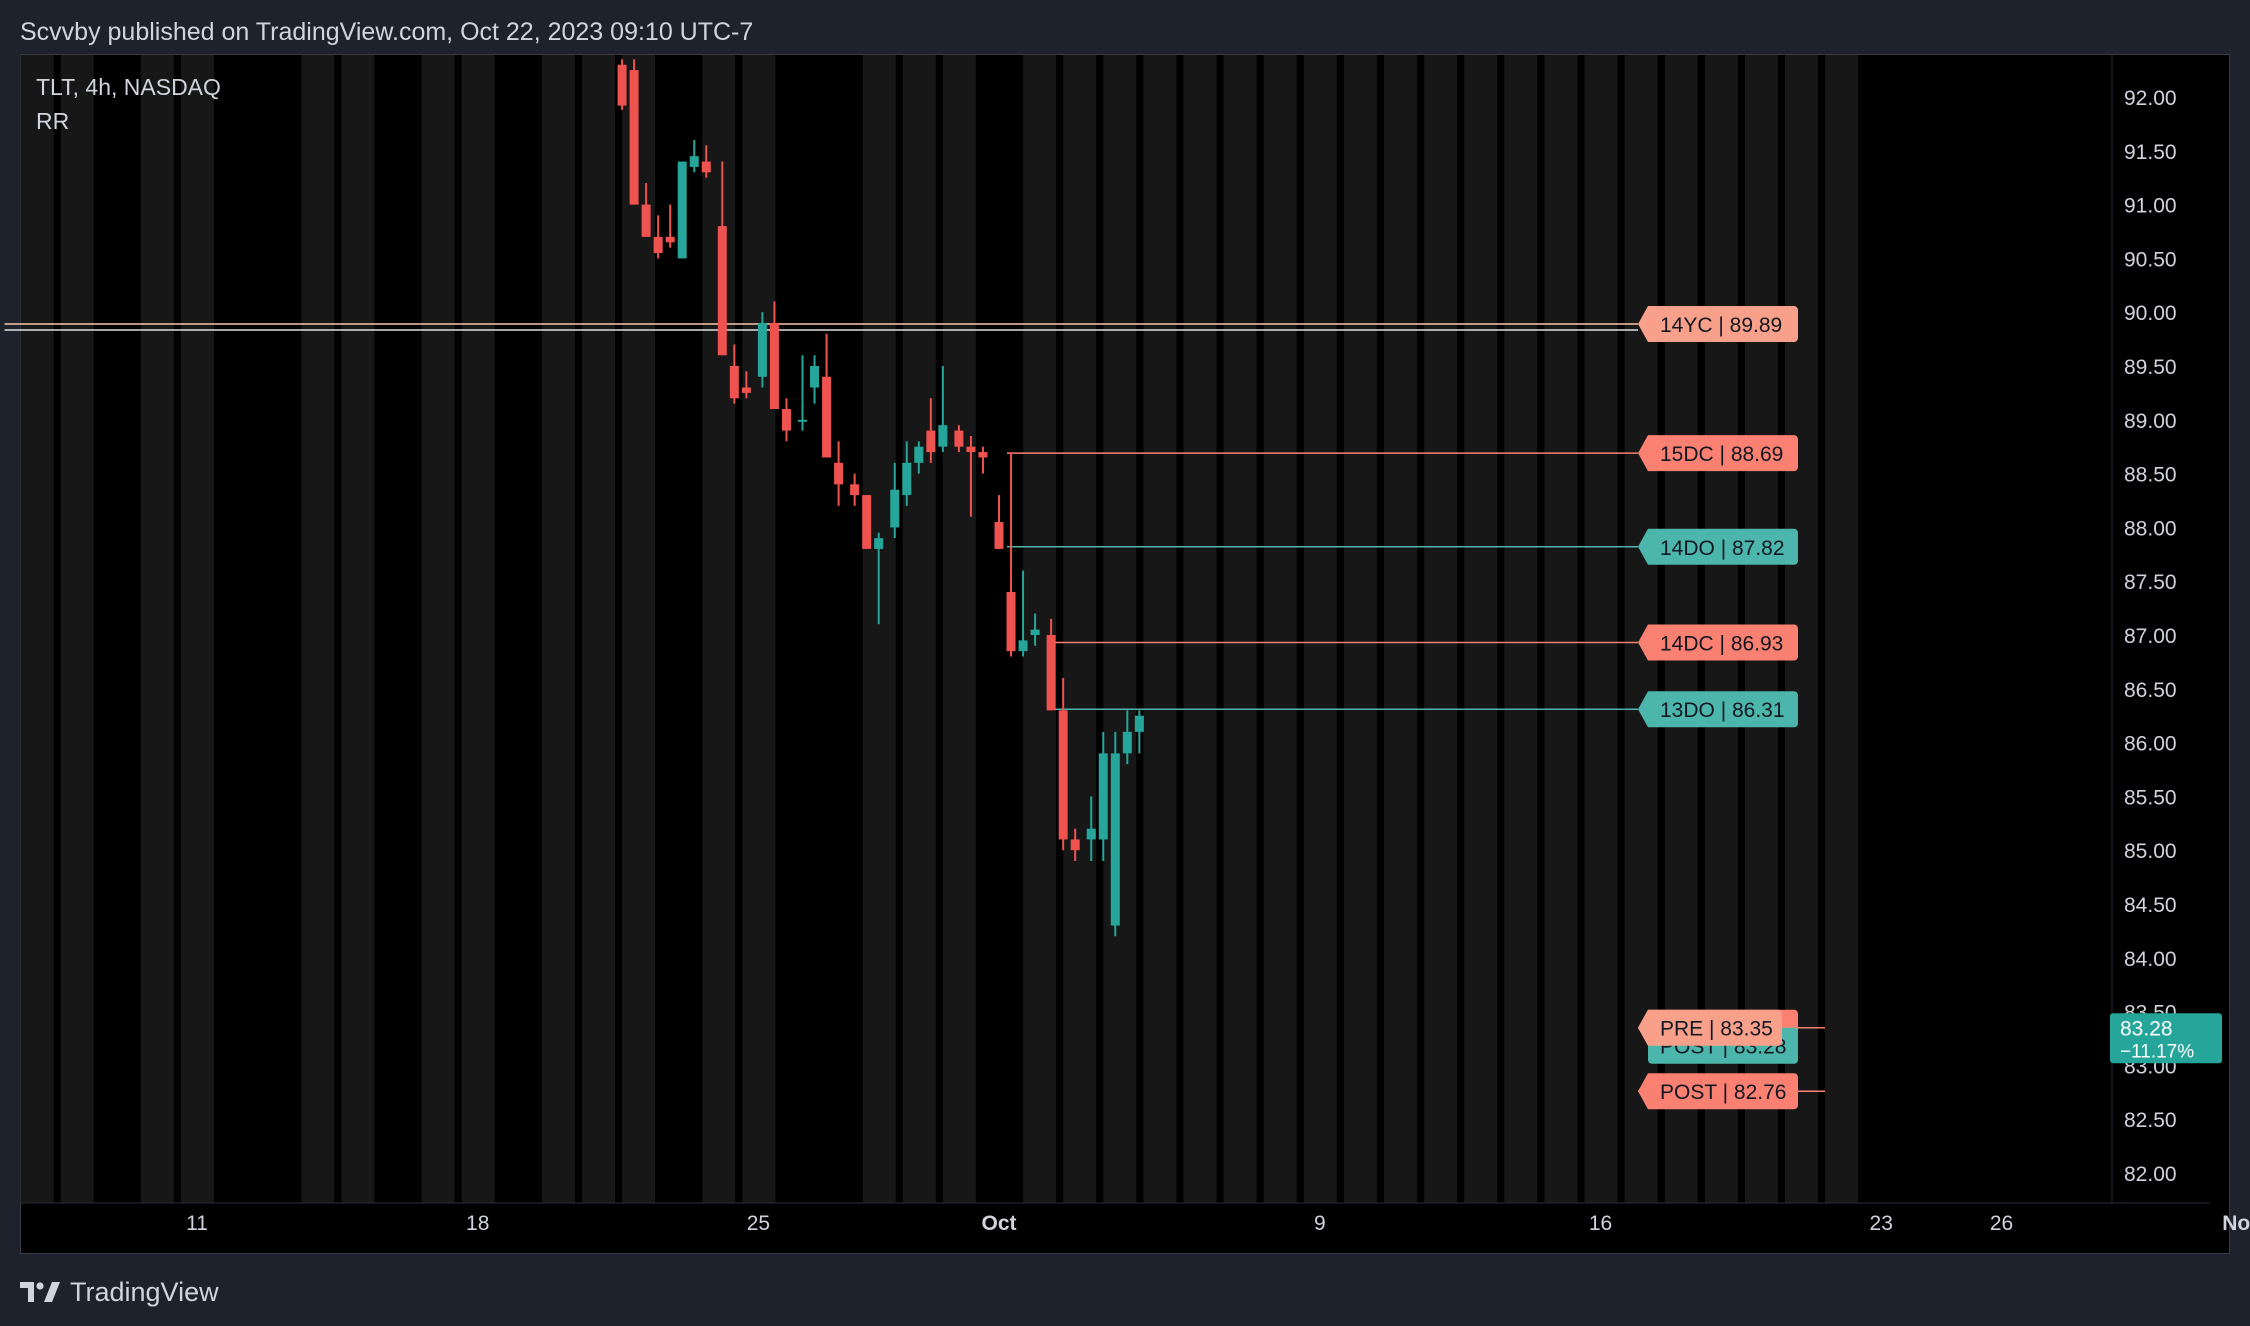  I want to click on last-price-value: 83.28, so click(2146, 1028).